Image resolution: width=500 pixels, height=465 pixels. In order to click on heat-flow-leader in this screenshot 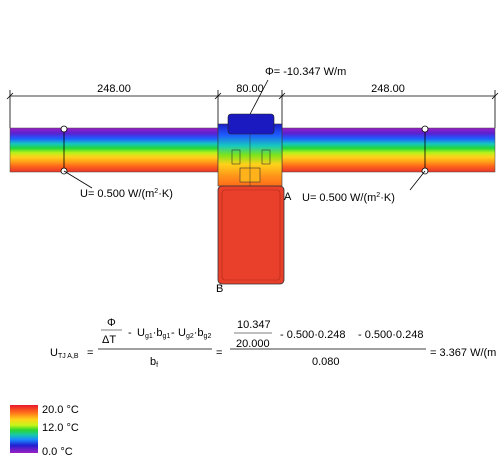, I will do `click(258, 99)`.